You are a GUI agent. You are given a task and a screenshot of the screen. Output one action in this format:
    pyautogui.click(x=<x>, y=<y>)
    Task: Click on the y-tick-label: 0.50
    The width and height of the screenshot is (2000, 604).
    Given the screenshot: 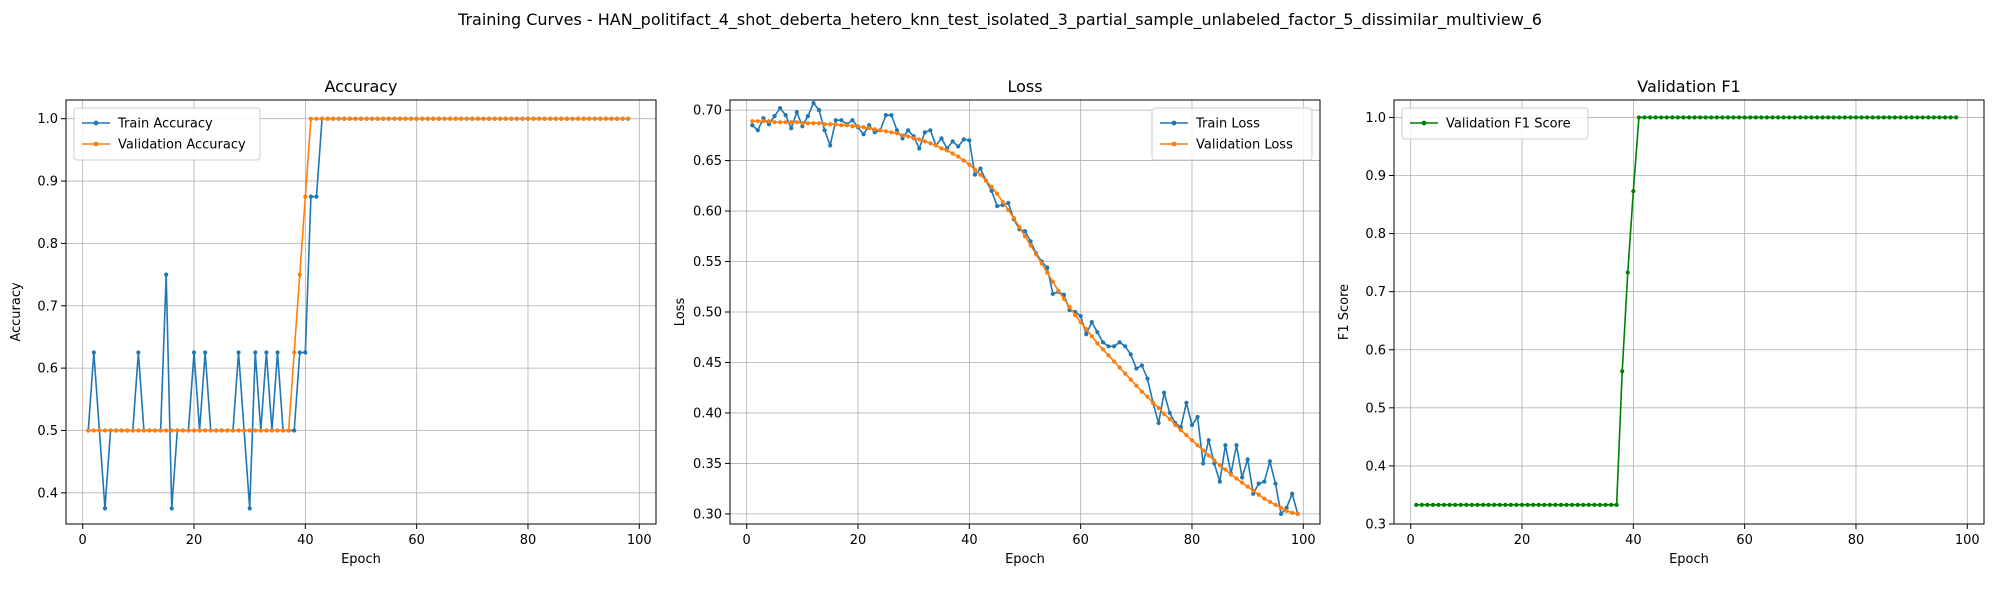 What is the action you would take?
    pyautogui.click(x=707, y=313)
    